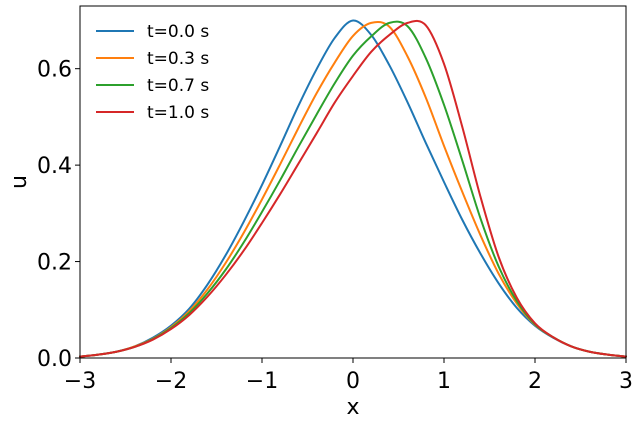 This screenshot has height=428, width=640. I want to click on legend-label: t=0.3 s, so click(178, 59).